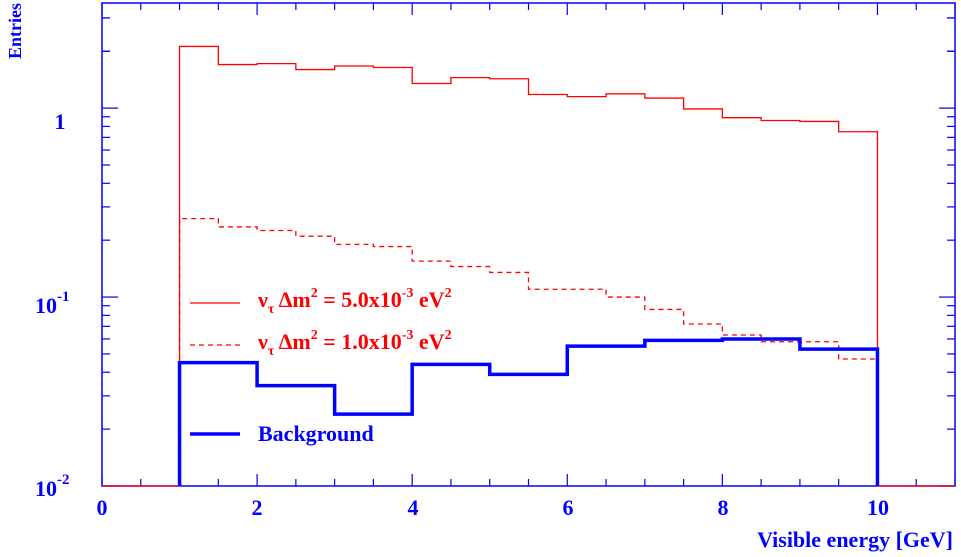 This screenshot has width=961, height=557. I want to click on x-tick-label-6: 6, so click(568, 507).